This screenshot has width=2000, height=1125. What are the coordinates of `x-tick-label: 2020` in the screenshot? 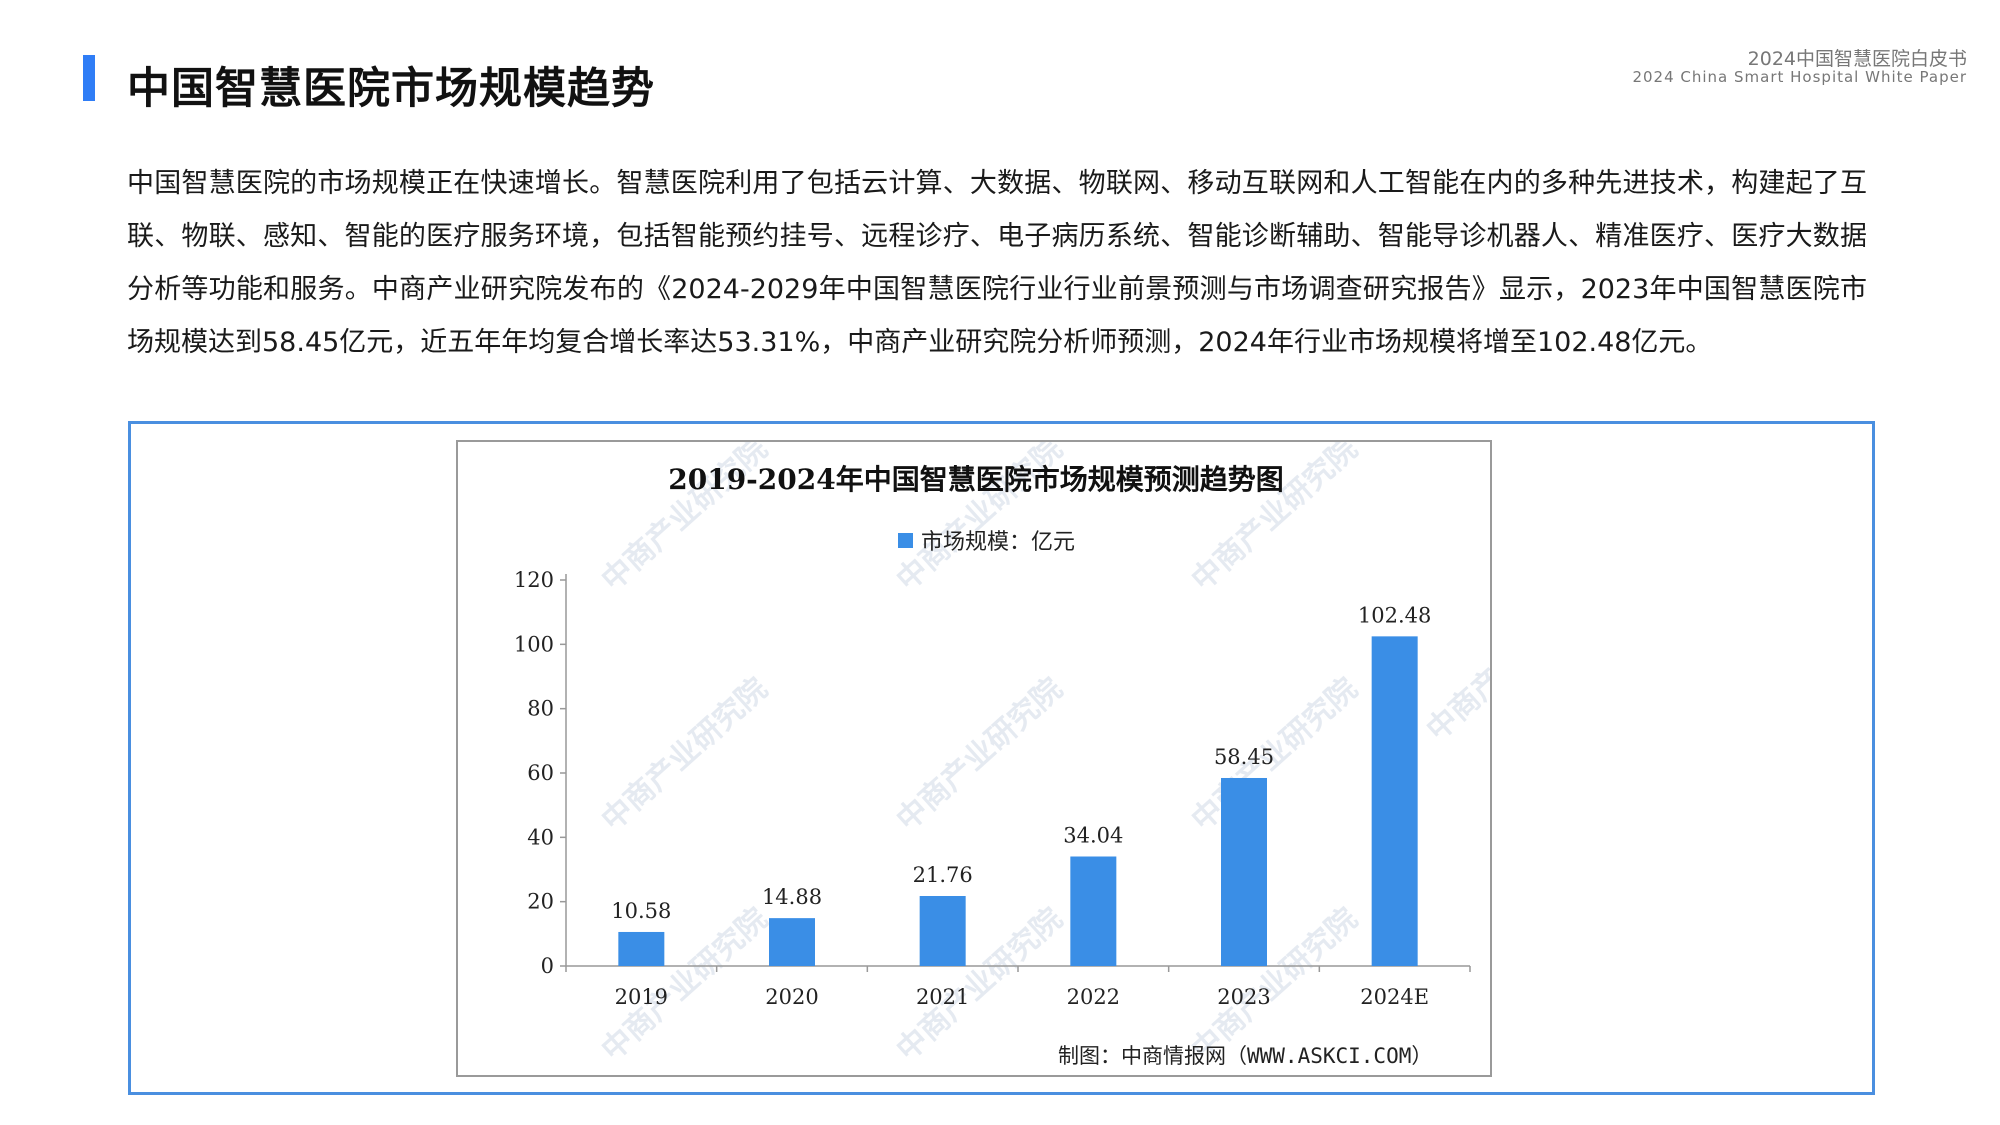 It's located at (791, 997).